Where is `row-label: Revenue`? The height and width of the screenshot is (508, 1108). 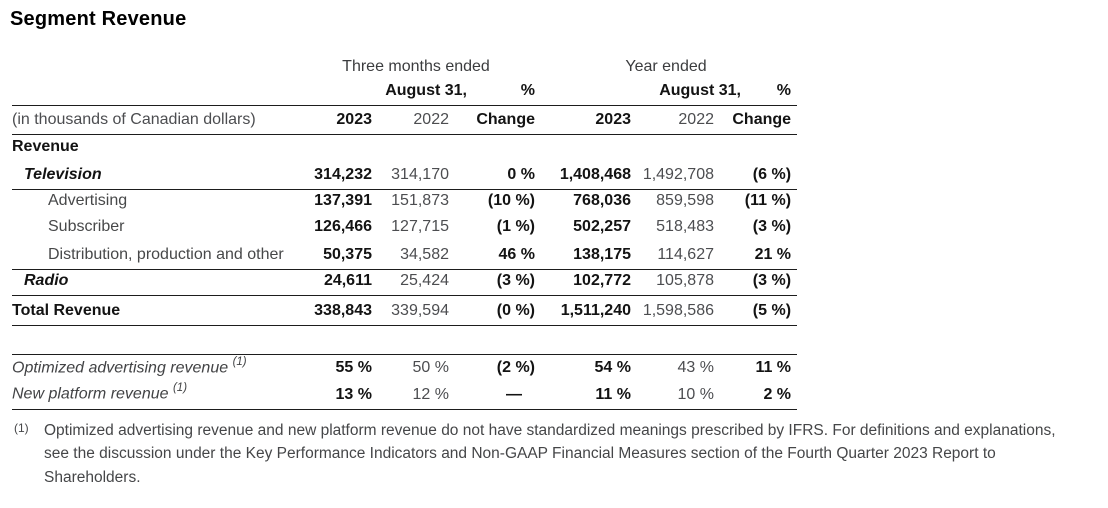 row-label: Revenue is located at coordinates (45, 146).